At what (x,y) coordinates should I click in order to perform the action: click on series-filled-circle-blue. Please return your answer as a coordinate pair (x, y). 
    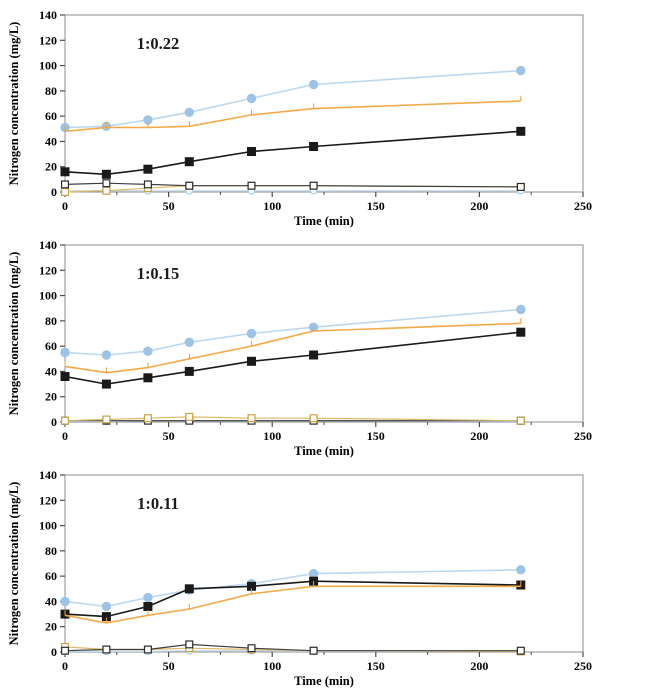
    Looking at the image, I should click on (293, 99).